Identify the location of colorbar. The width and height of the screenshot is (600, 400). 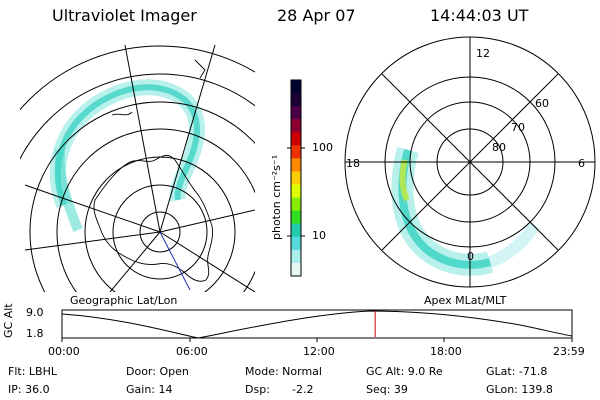
(296, 178).